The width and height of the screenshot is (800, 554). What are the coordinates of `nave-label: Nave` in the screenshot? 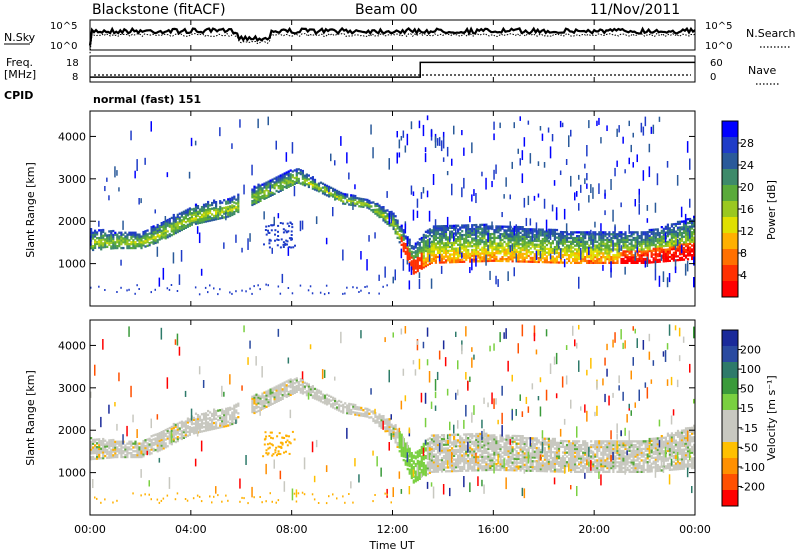 It's located at (762, 70).